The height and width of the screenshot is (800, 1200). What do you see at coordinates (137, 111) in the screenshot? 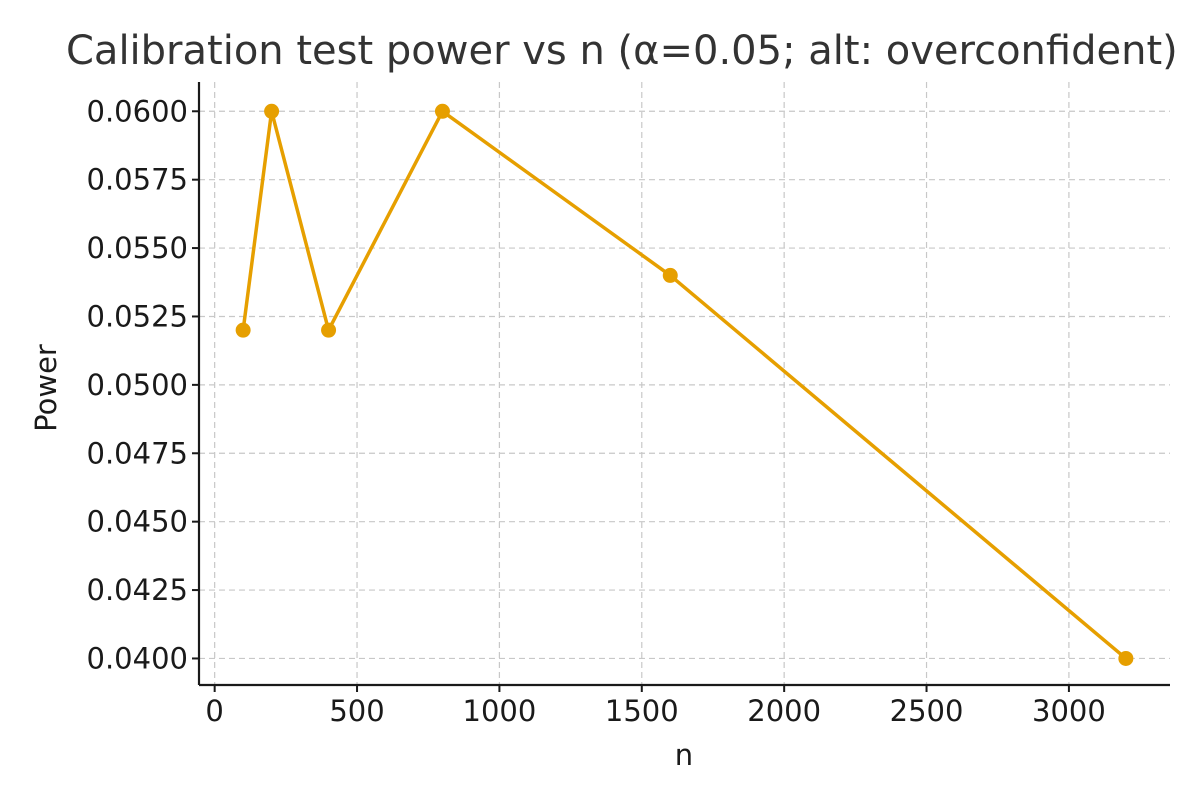
I see `y-tick-label: 0.0600` at bounding box center [137, 111].